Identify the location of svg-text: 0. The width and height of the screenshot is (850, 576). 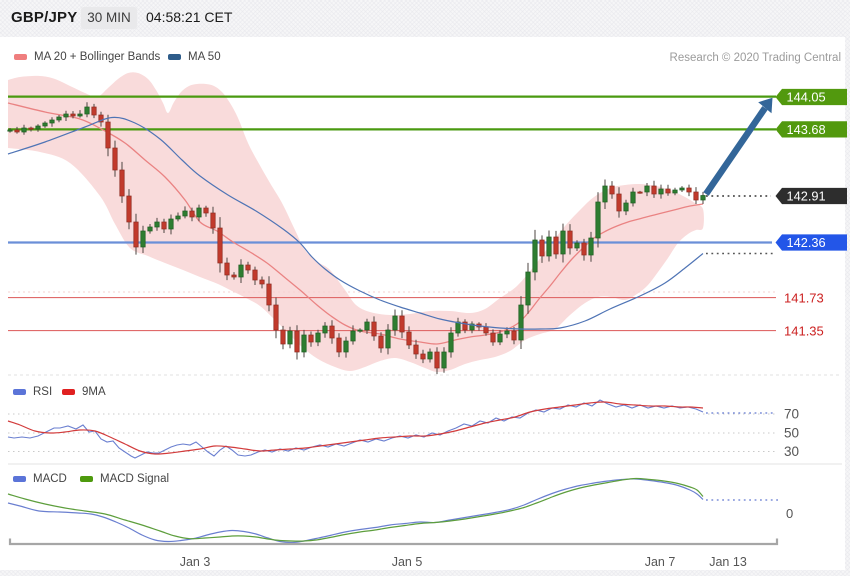
(789, 513).